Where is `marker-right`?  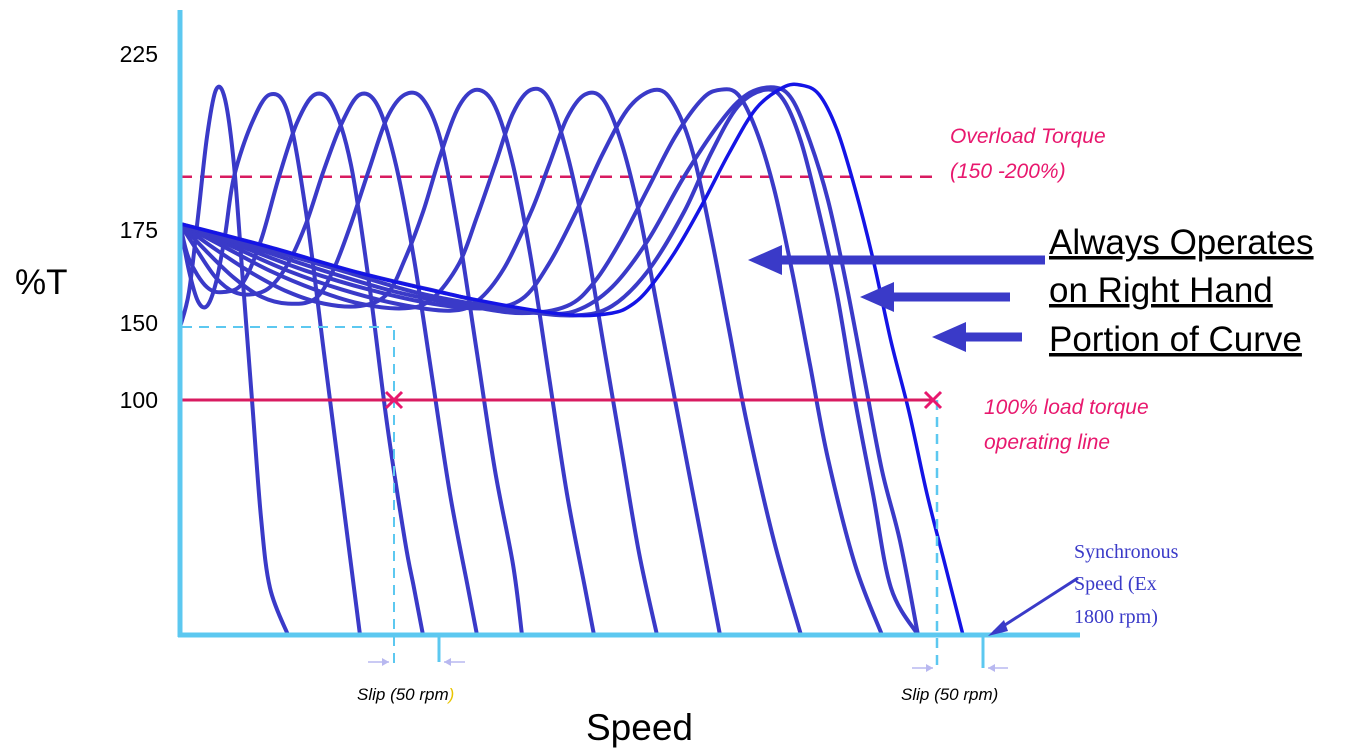 marker-right is located at coordinates (933, 400).